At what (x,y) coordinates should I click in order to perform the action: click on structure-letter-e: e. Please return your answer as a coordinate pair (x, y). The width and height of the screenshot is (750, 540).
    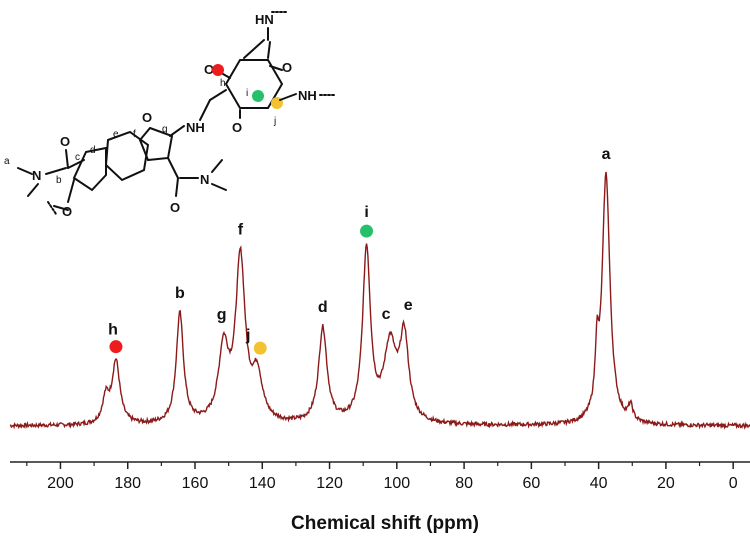
    Looking at the image, I should click on (116, 134).